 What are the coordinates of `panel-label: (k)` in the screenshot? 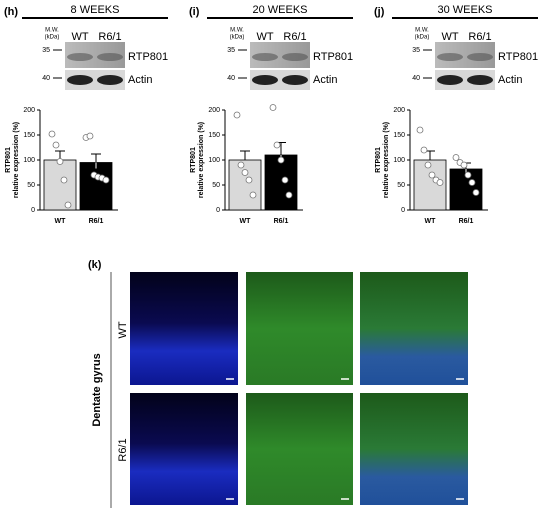 It's located at (95, 265).